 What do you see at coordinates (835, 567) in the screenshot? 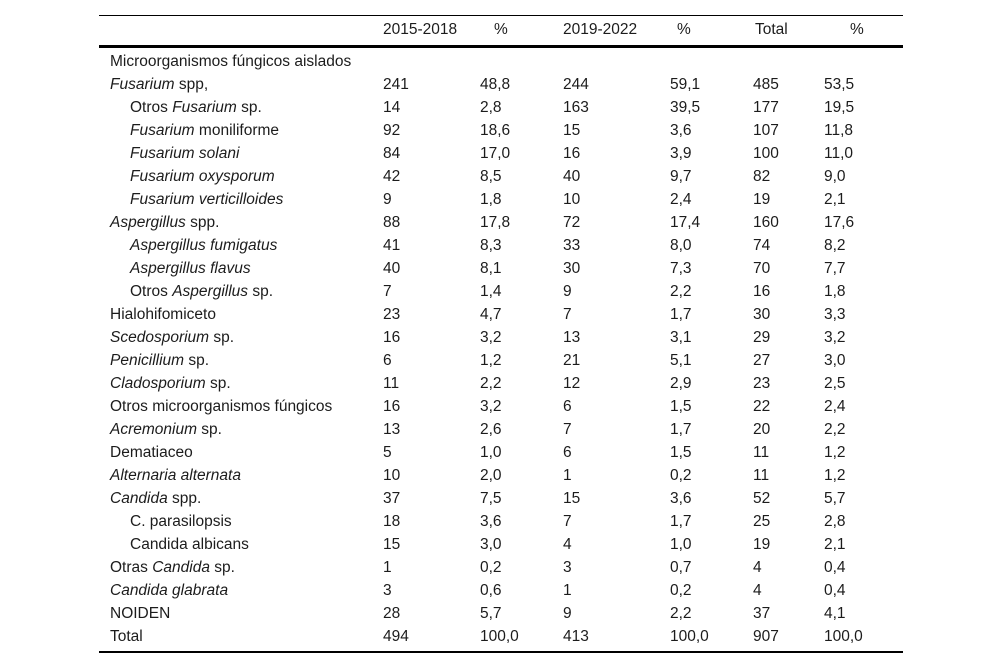
I see `cell-value: 0,4` at bounding box center [835, 567].